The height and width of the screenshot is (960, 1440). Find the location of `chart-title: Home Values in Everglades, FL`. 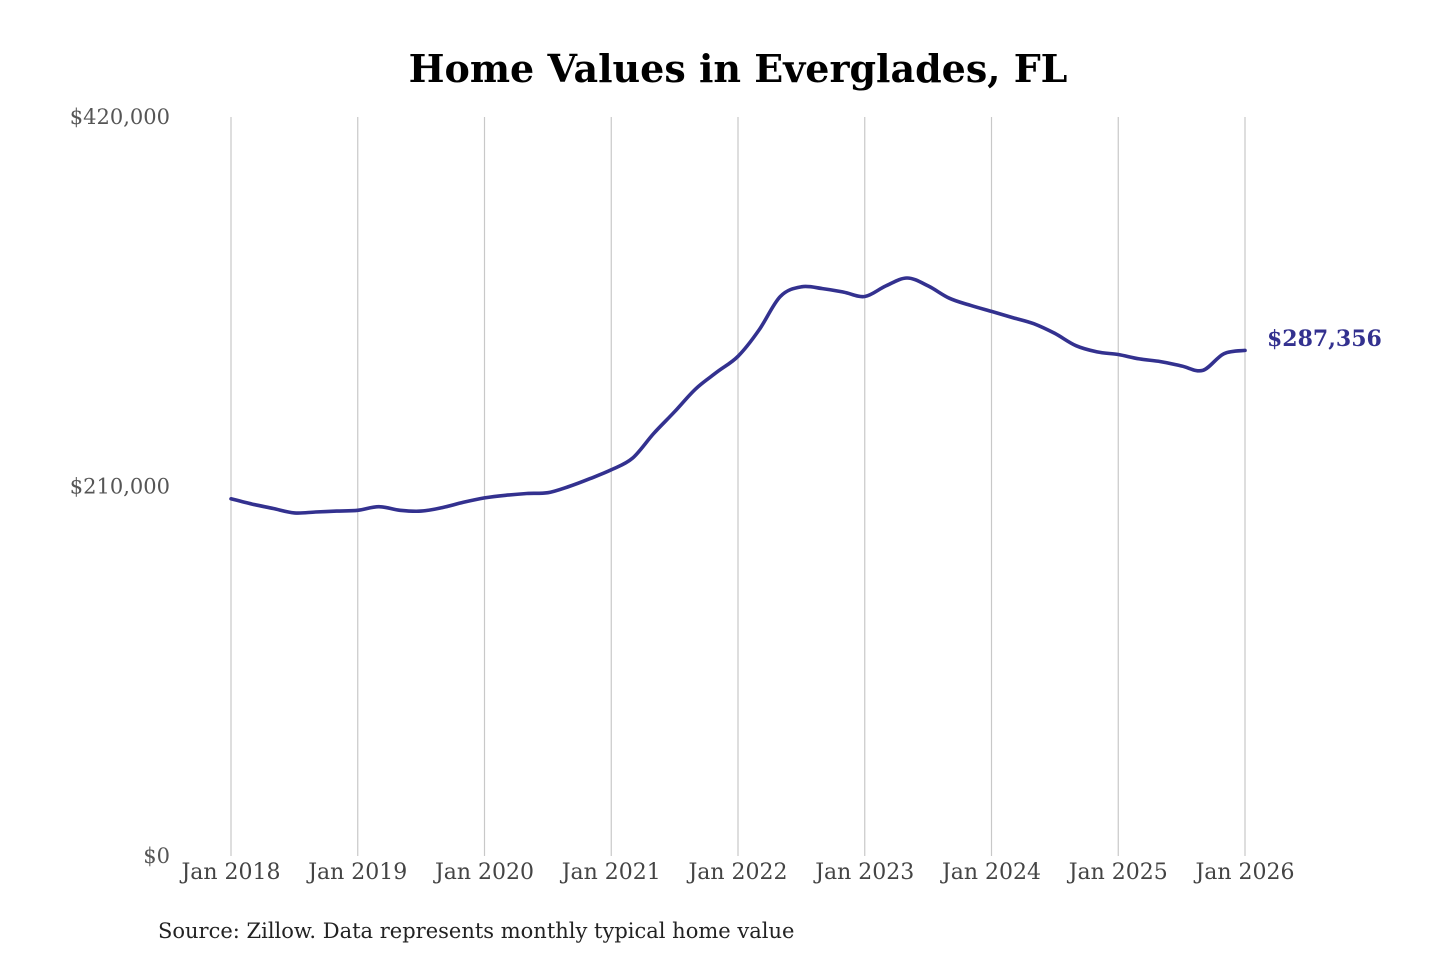

chart-title: Home Values in Everglades, FL is located at coordinates (738, 68).